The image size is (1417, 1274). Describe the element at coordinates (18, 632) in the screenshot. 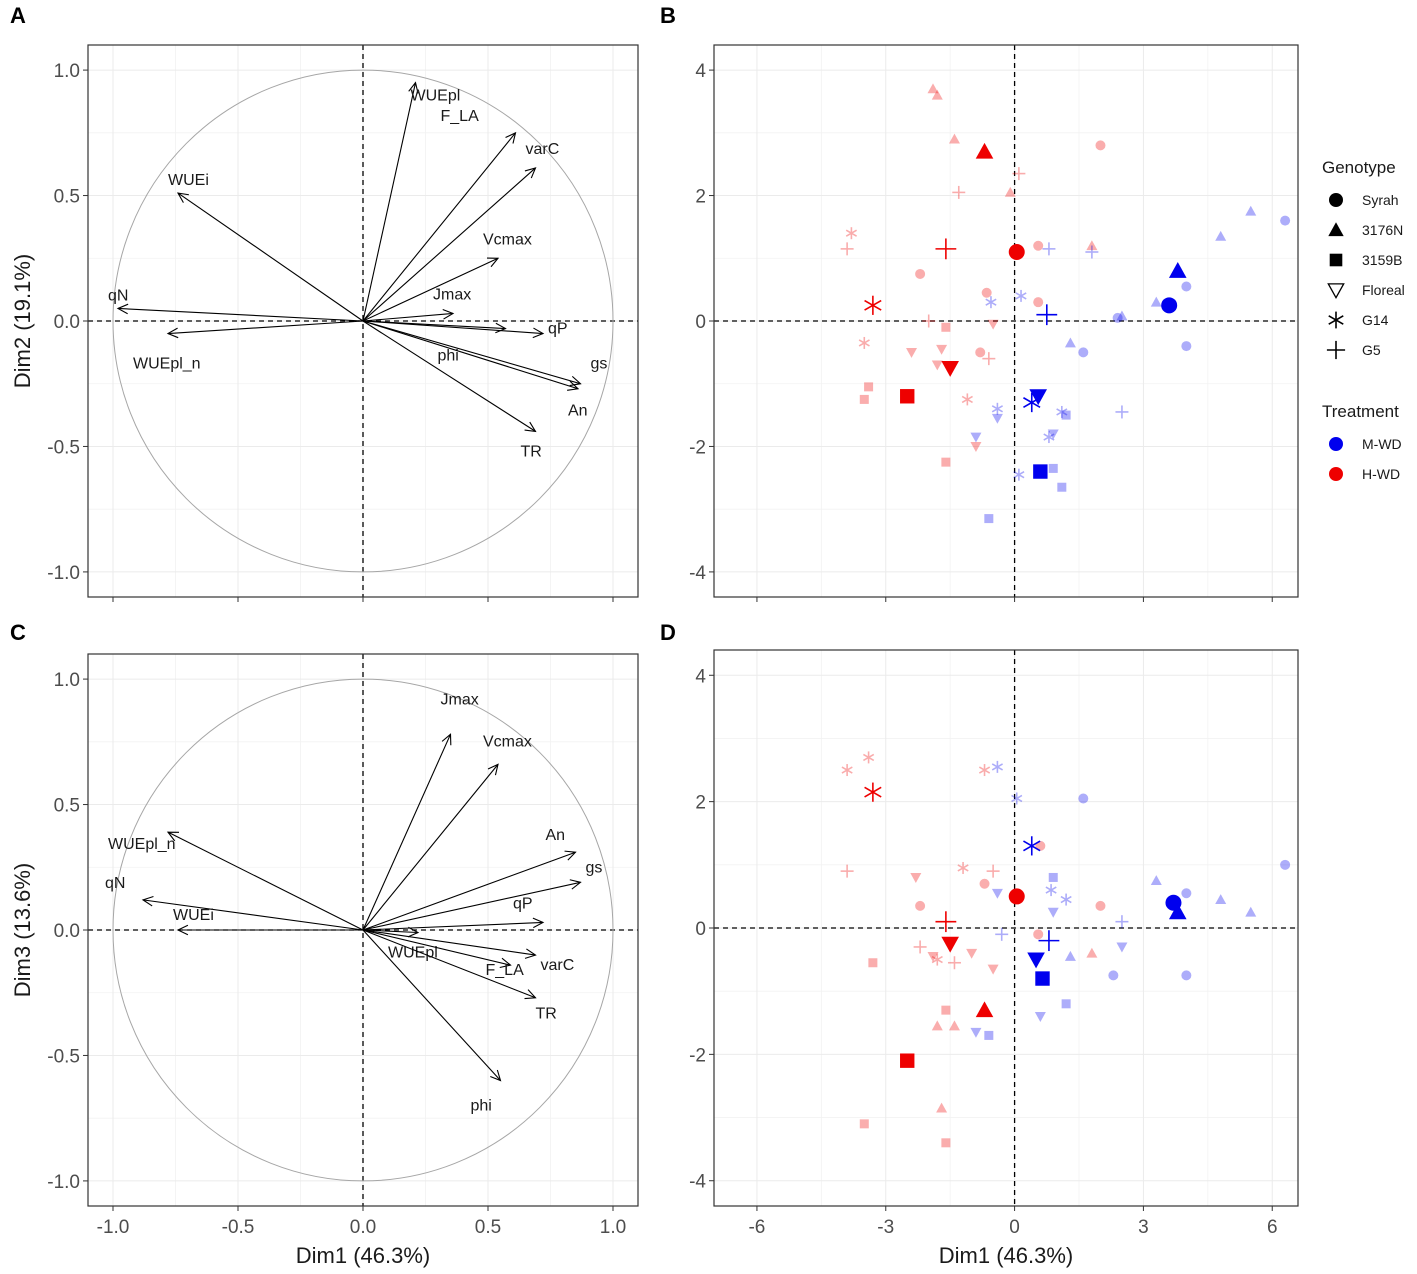

I see `panel-label: C` at that location.